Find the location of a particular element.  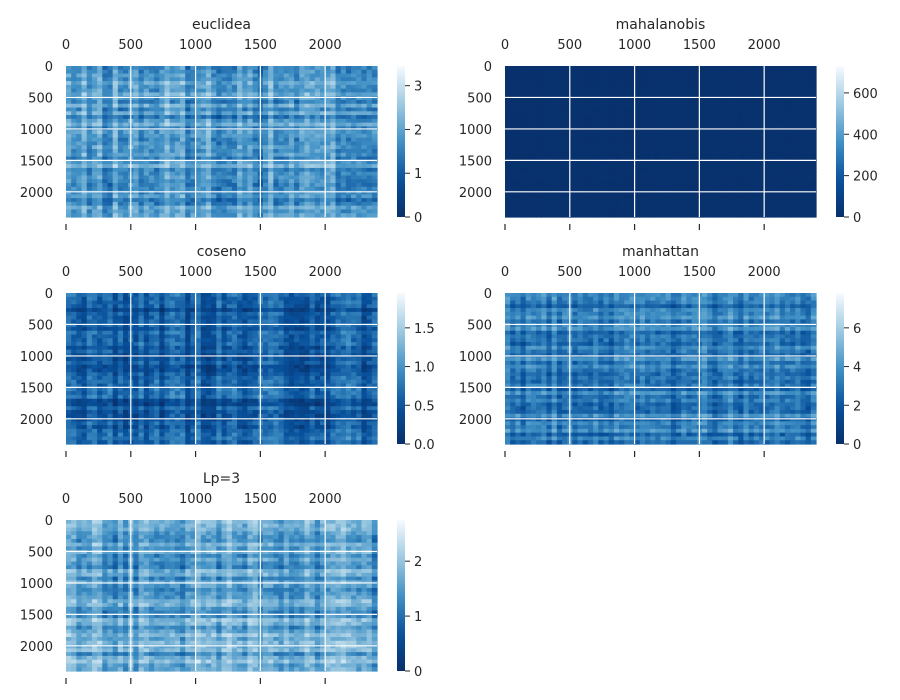

colorbar-tick-label: 1 is located at coordinates (418, 174).